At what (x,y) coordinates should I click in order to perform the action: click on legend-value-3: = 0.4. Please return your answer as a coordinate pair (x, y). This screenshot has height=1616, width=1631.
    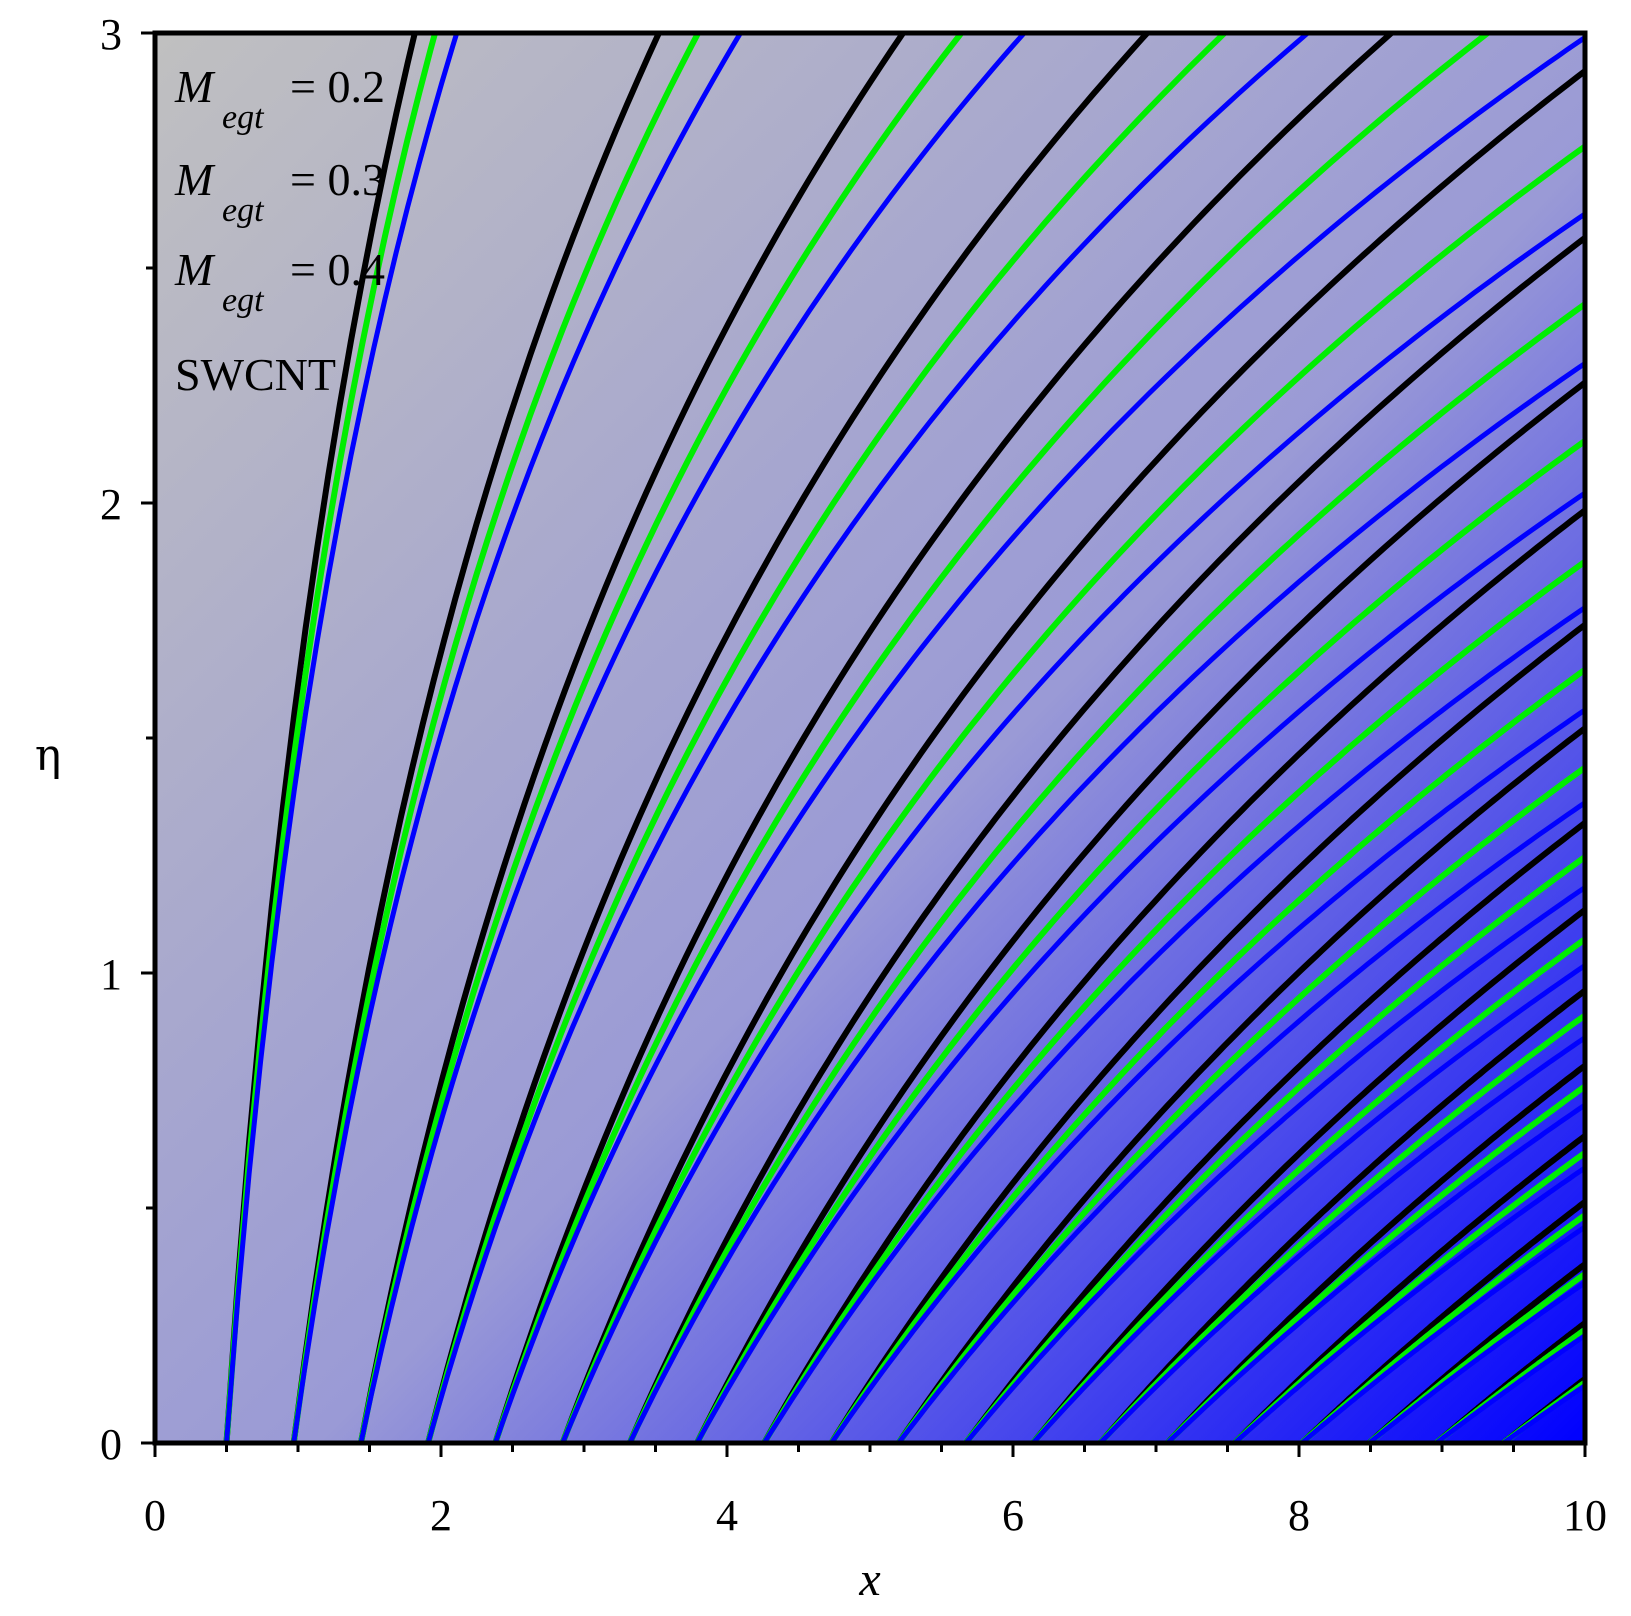
    Looking at the image, I should click on (337, 269).